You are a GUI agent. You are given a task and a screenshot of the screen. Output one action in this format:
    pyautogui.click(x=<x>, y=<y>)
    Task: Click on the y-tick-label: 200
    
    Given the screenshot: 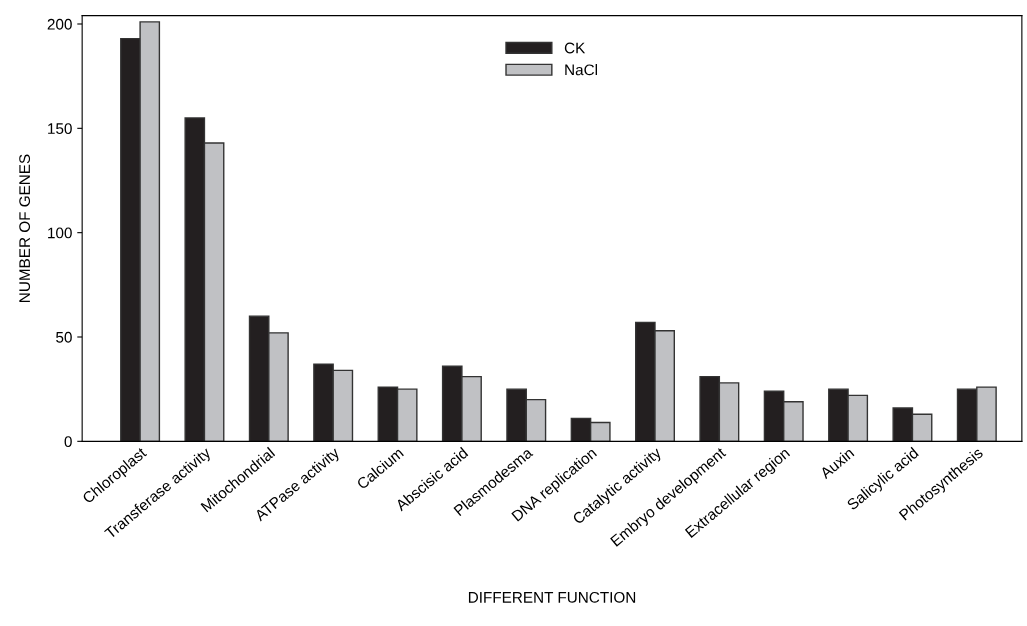 What is the action you would take?
    pyautogui.click(x=59, y=24)
    